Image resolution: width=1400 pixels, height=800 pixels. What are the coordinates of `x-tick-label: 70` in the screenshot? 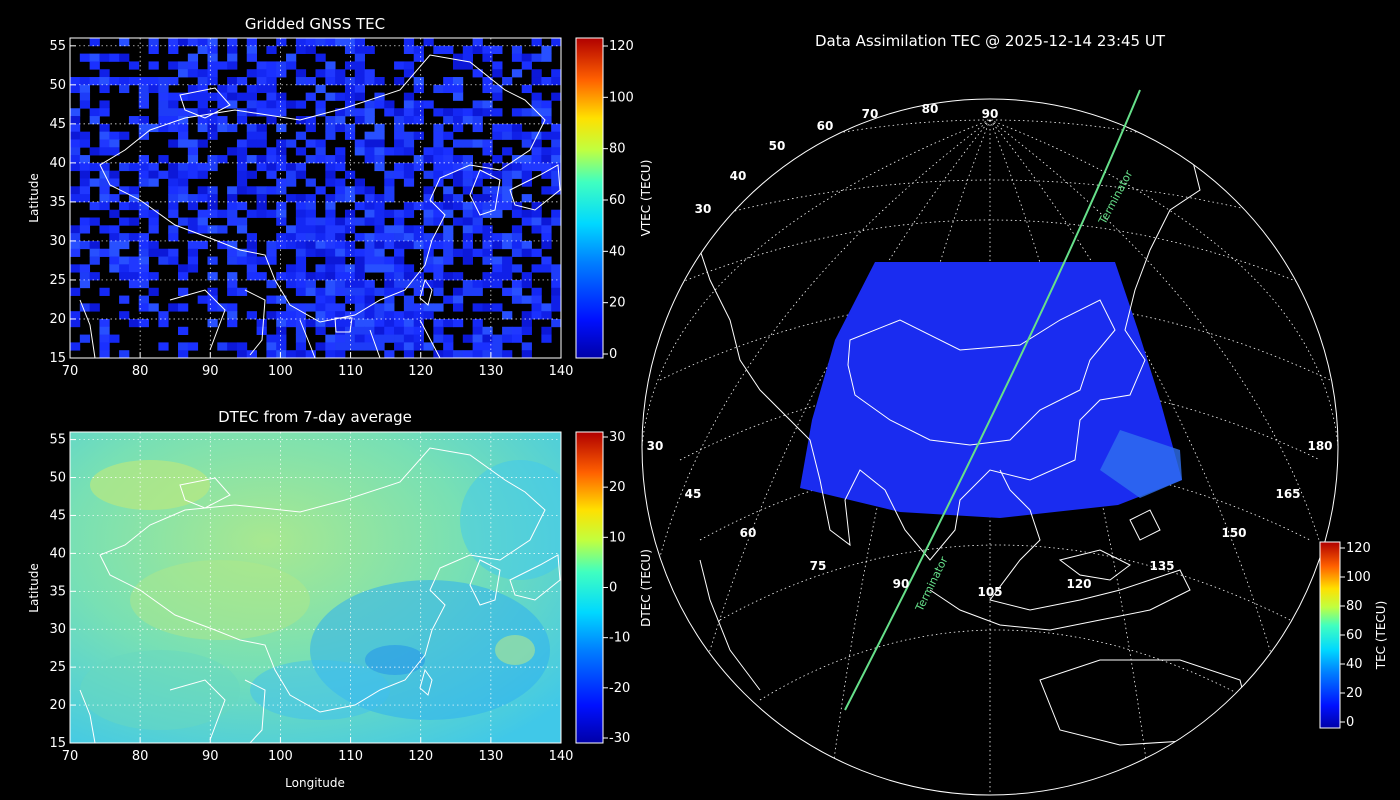 It's located at (70, 756).